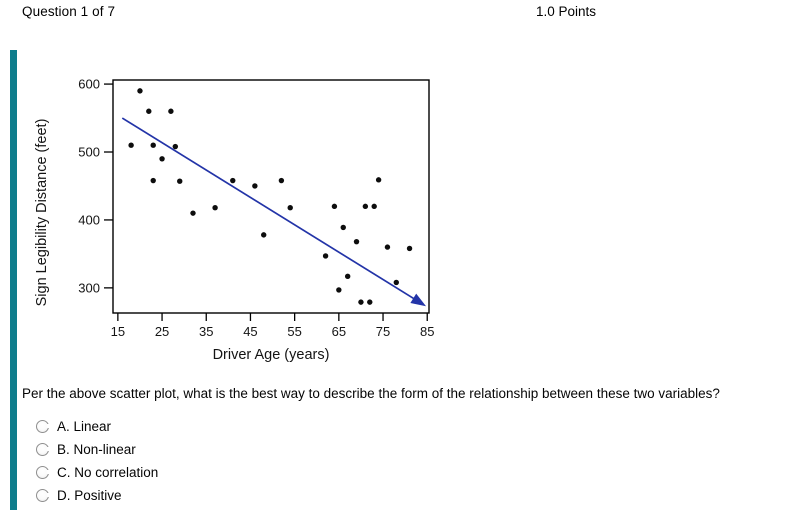 Image resolution: width=803 pixels, height=519 pixels. I want to click on option-label-d: D. Positive, so click(89, 495).